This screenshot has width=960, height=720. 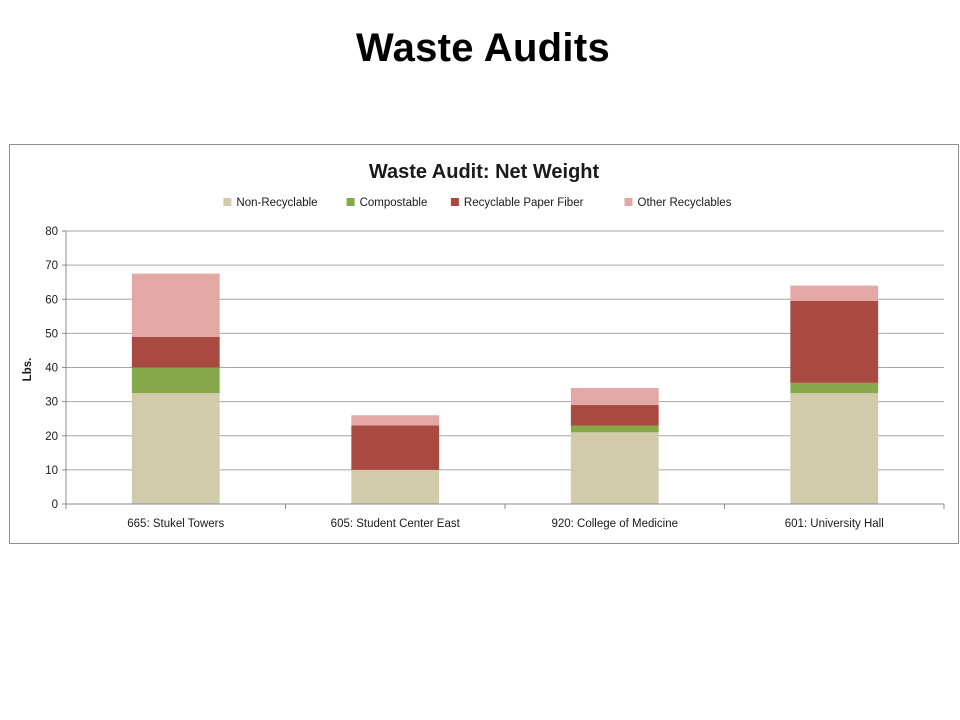 What do you see at coordinates (484, 172) in the screenshot?
I see `chart-title: Waste Audit: Net Weight` at bounding box center [484, 172].